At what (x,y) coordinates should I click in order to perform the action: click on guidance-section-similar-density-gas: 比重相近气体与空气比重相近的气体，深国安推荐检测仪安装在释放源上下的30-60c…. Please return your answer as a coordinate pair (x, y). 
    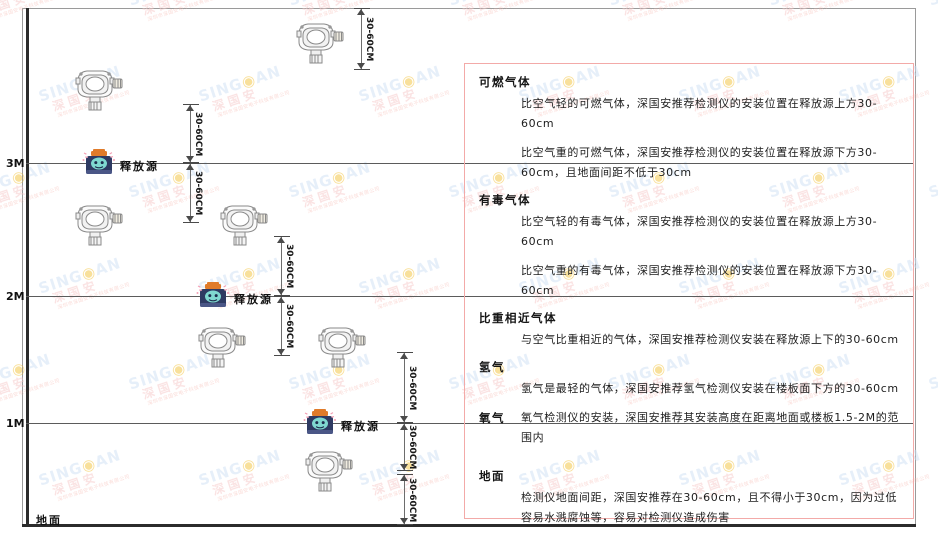
    Looking at the image, I should click on (689, 330).